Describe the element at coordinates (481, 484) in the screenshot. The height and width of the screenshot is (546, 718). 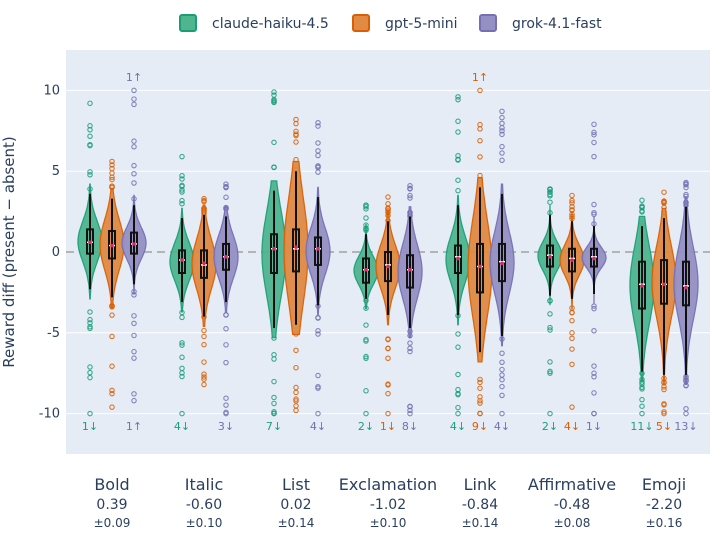
I see `x-category-label: Link` at that location.